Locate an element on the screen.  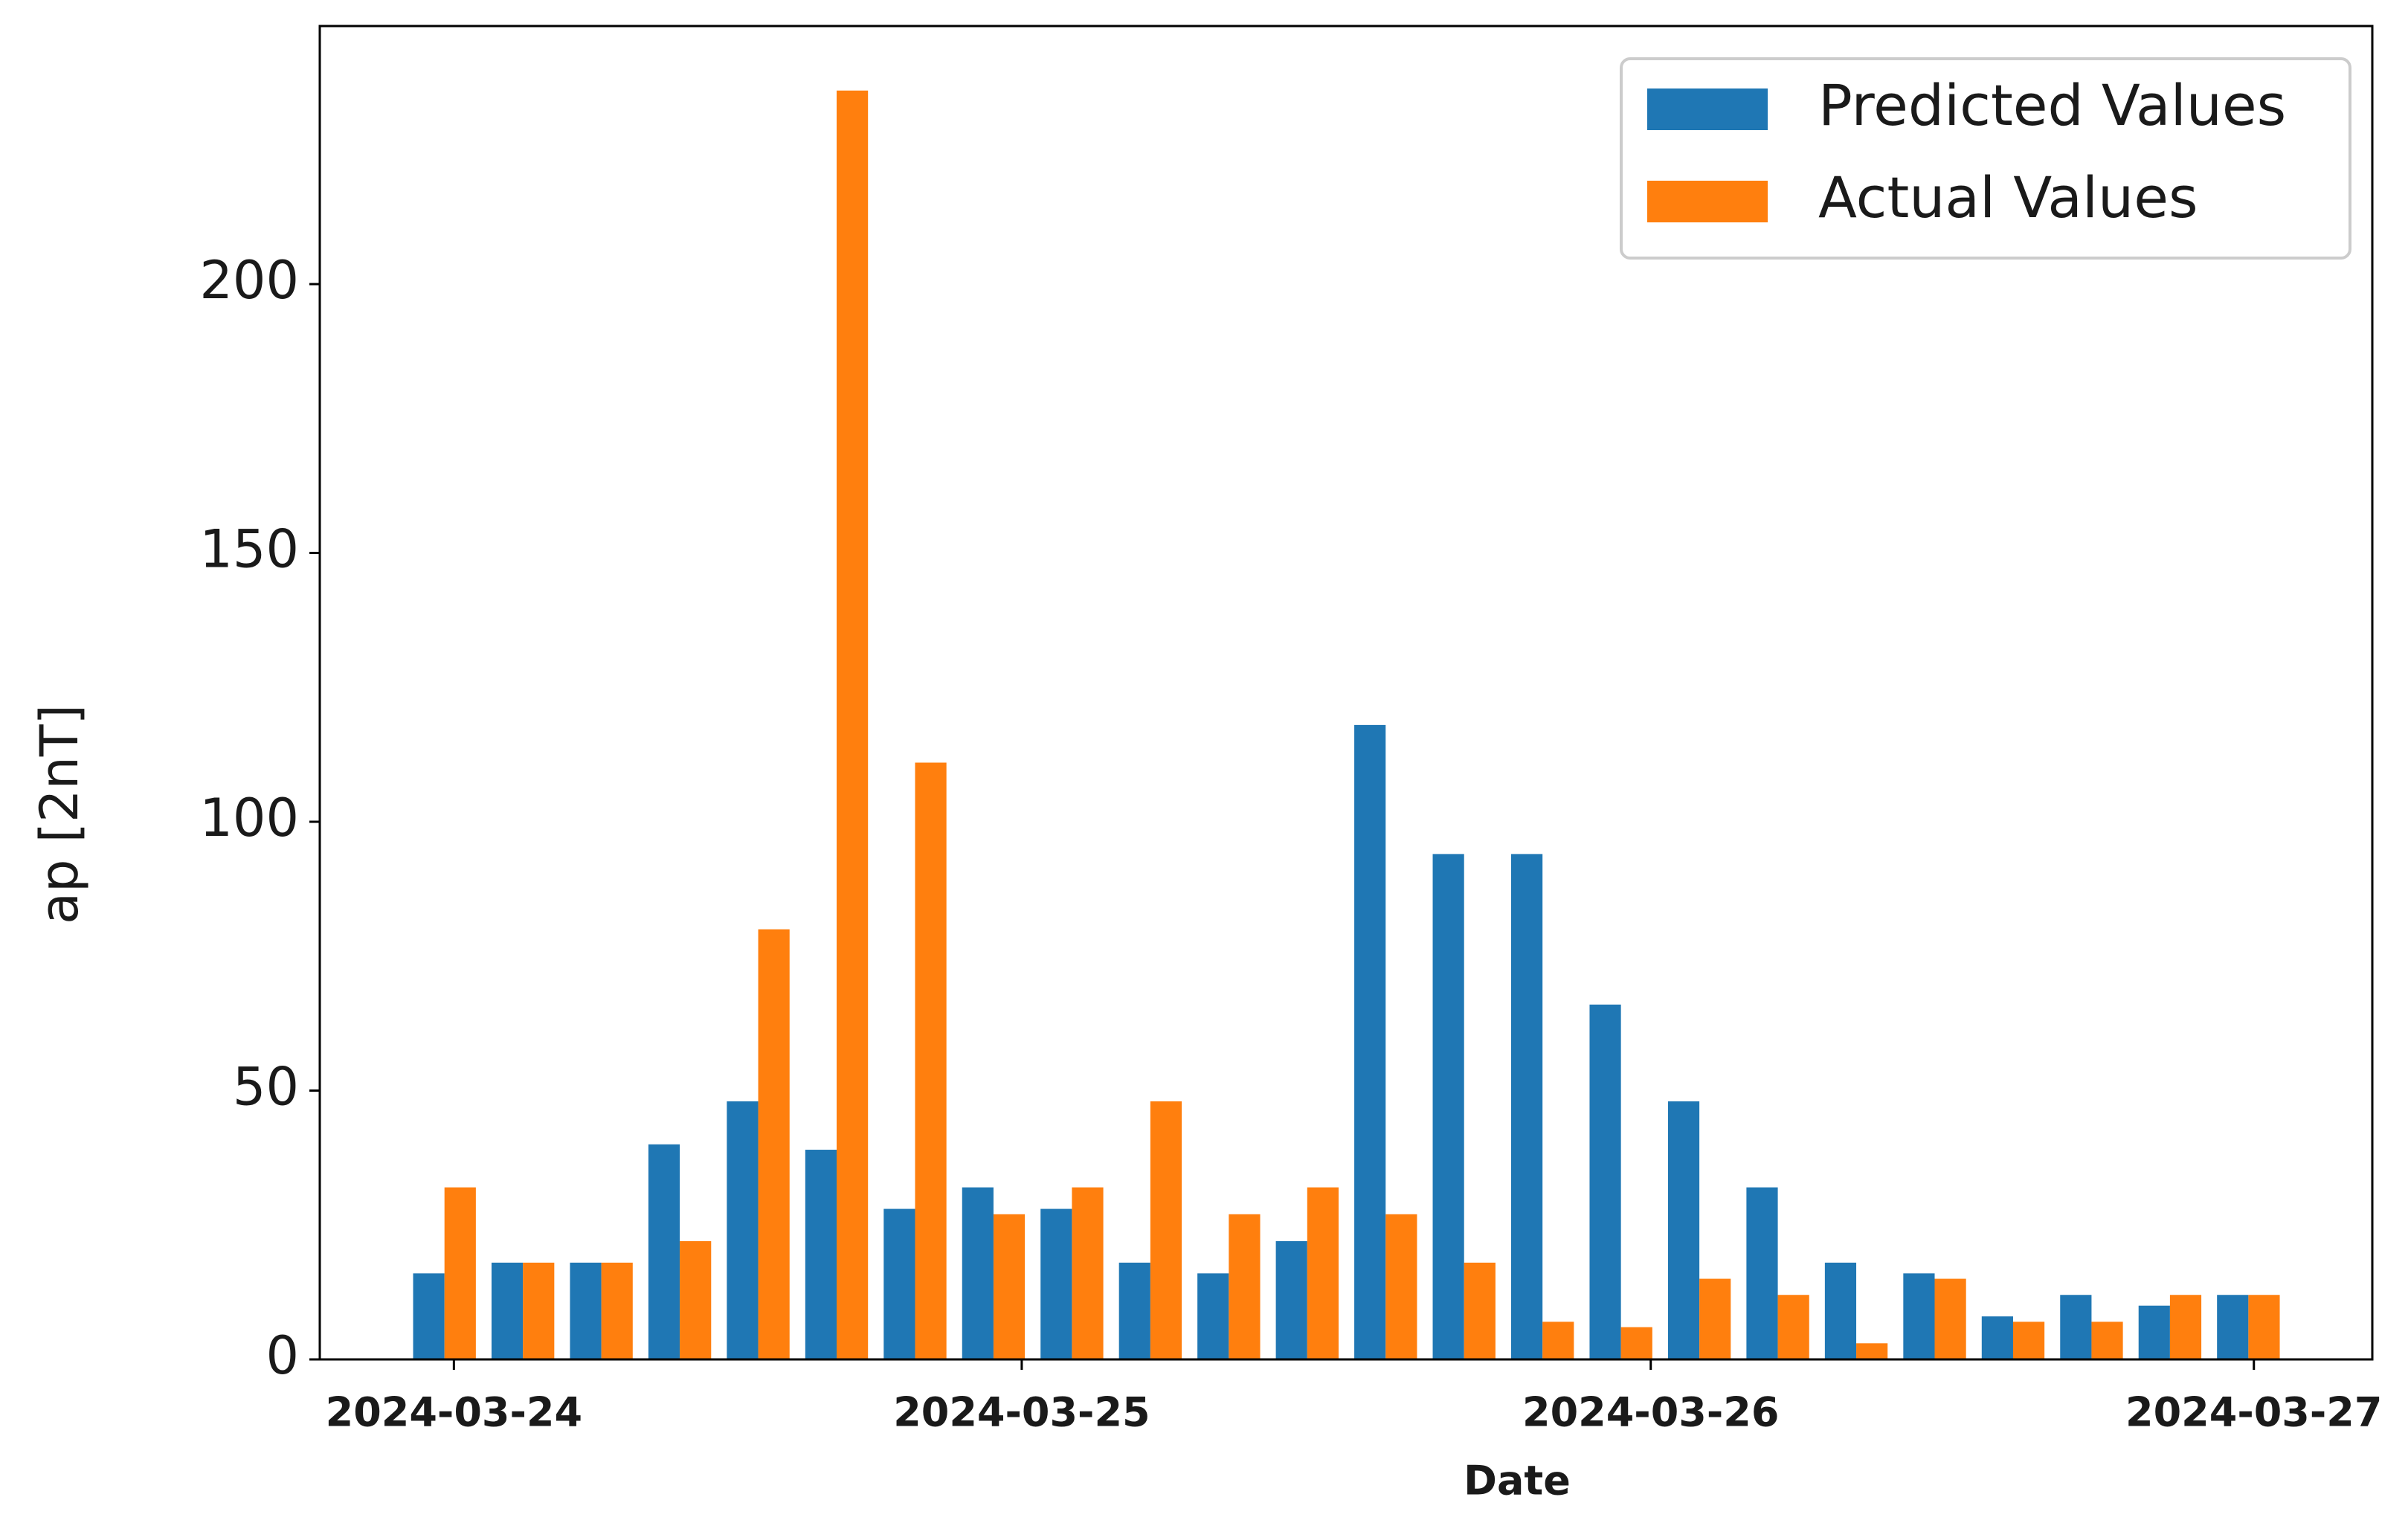
y-tick-label: 150 is located at coordinates (249, 550).